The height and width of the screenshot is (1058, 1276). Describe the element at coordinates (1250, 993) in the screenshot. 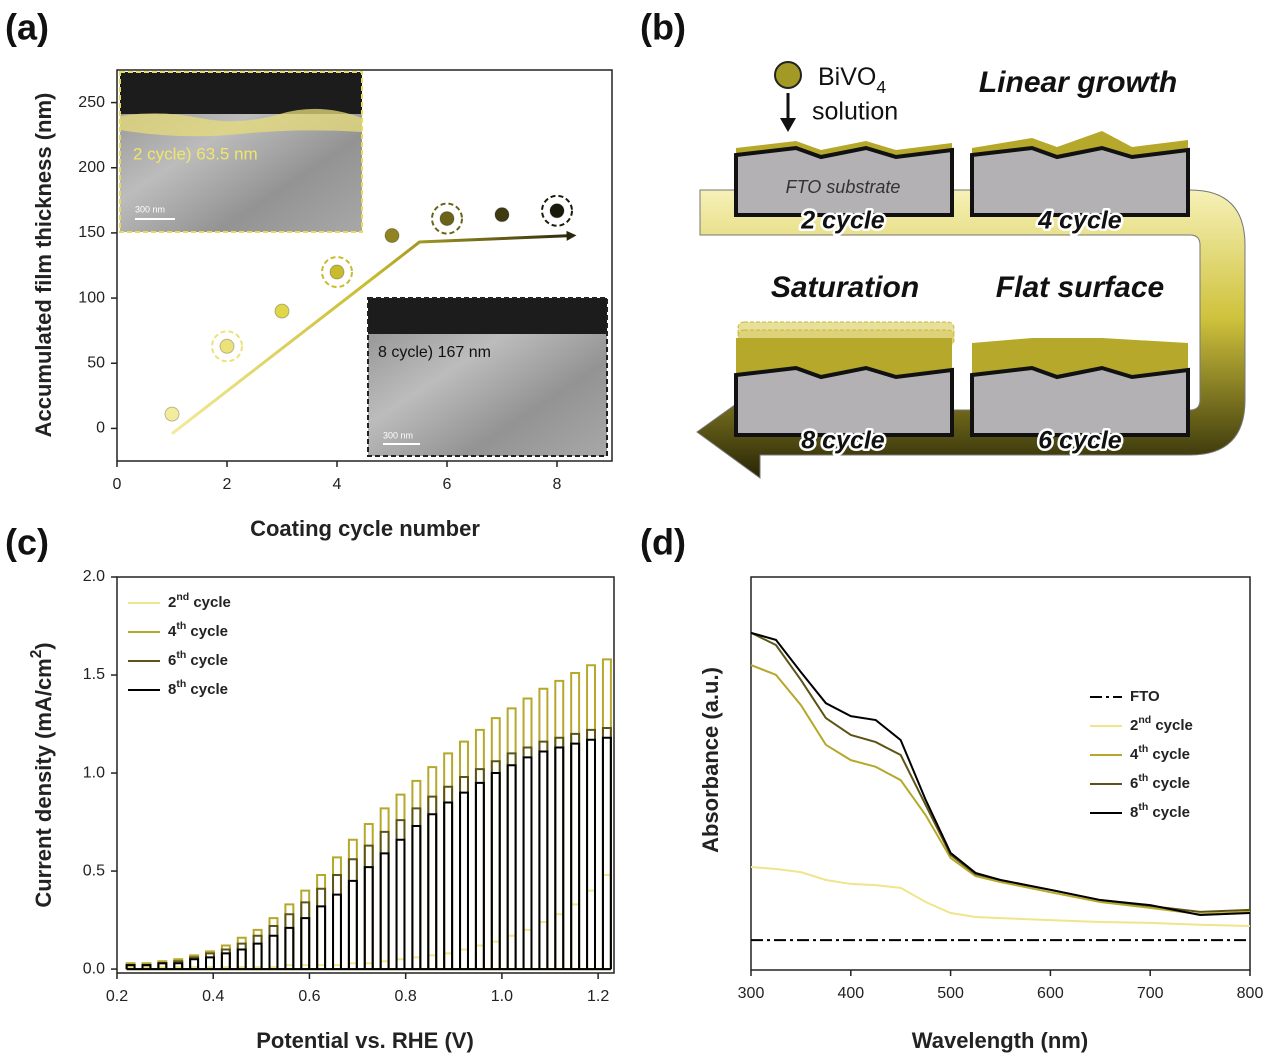

I see `x-tick-label: 800` at that location.